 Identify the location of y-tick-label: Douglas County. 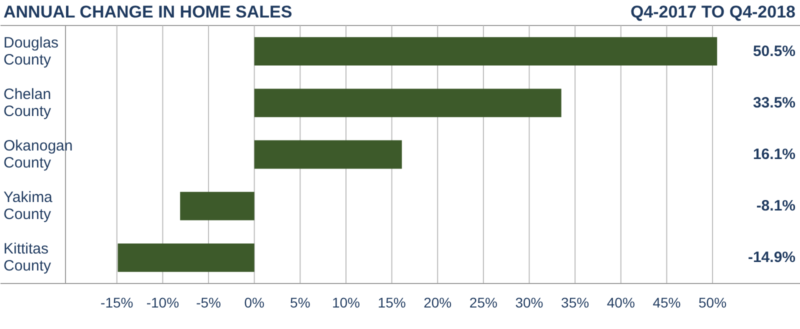
(31, 51).